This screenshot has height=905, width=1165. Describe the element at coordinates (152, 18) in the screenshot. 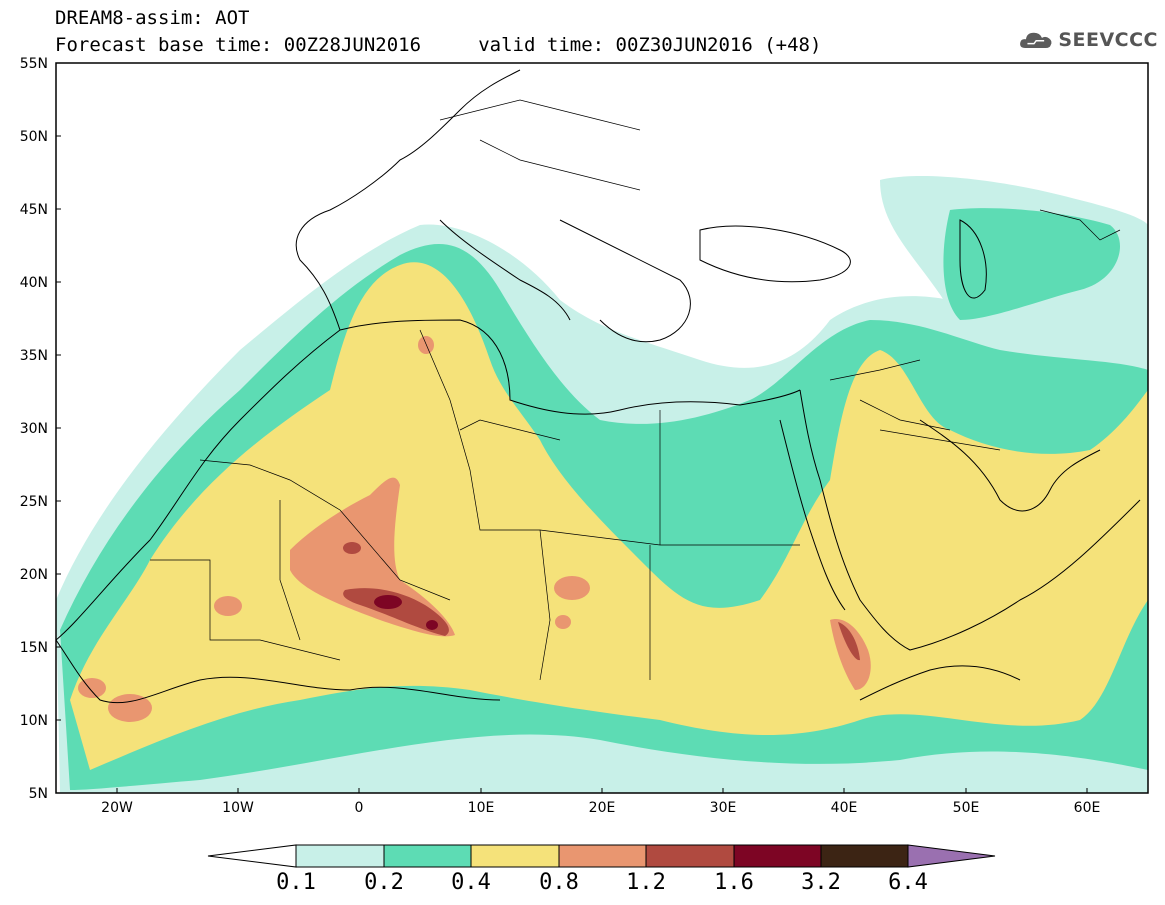

I see `chart-title: DREAM8-assim: AOT` at that location.